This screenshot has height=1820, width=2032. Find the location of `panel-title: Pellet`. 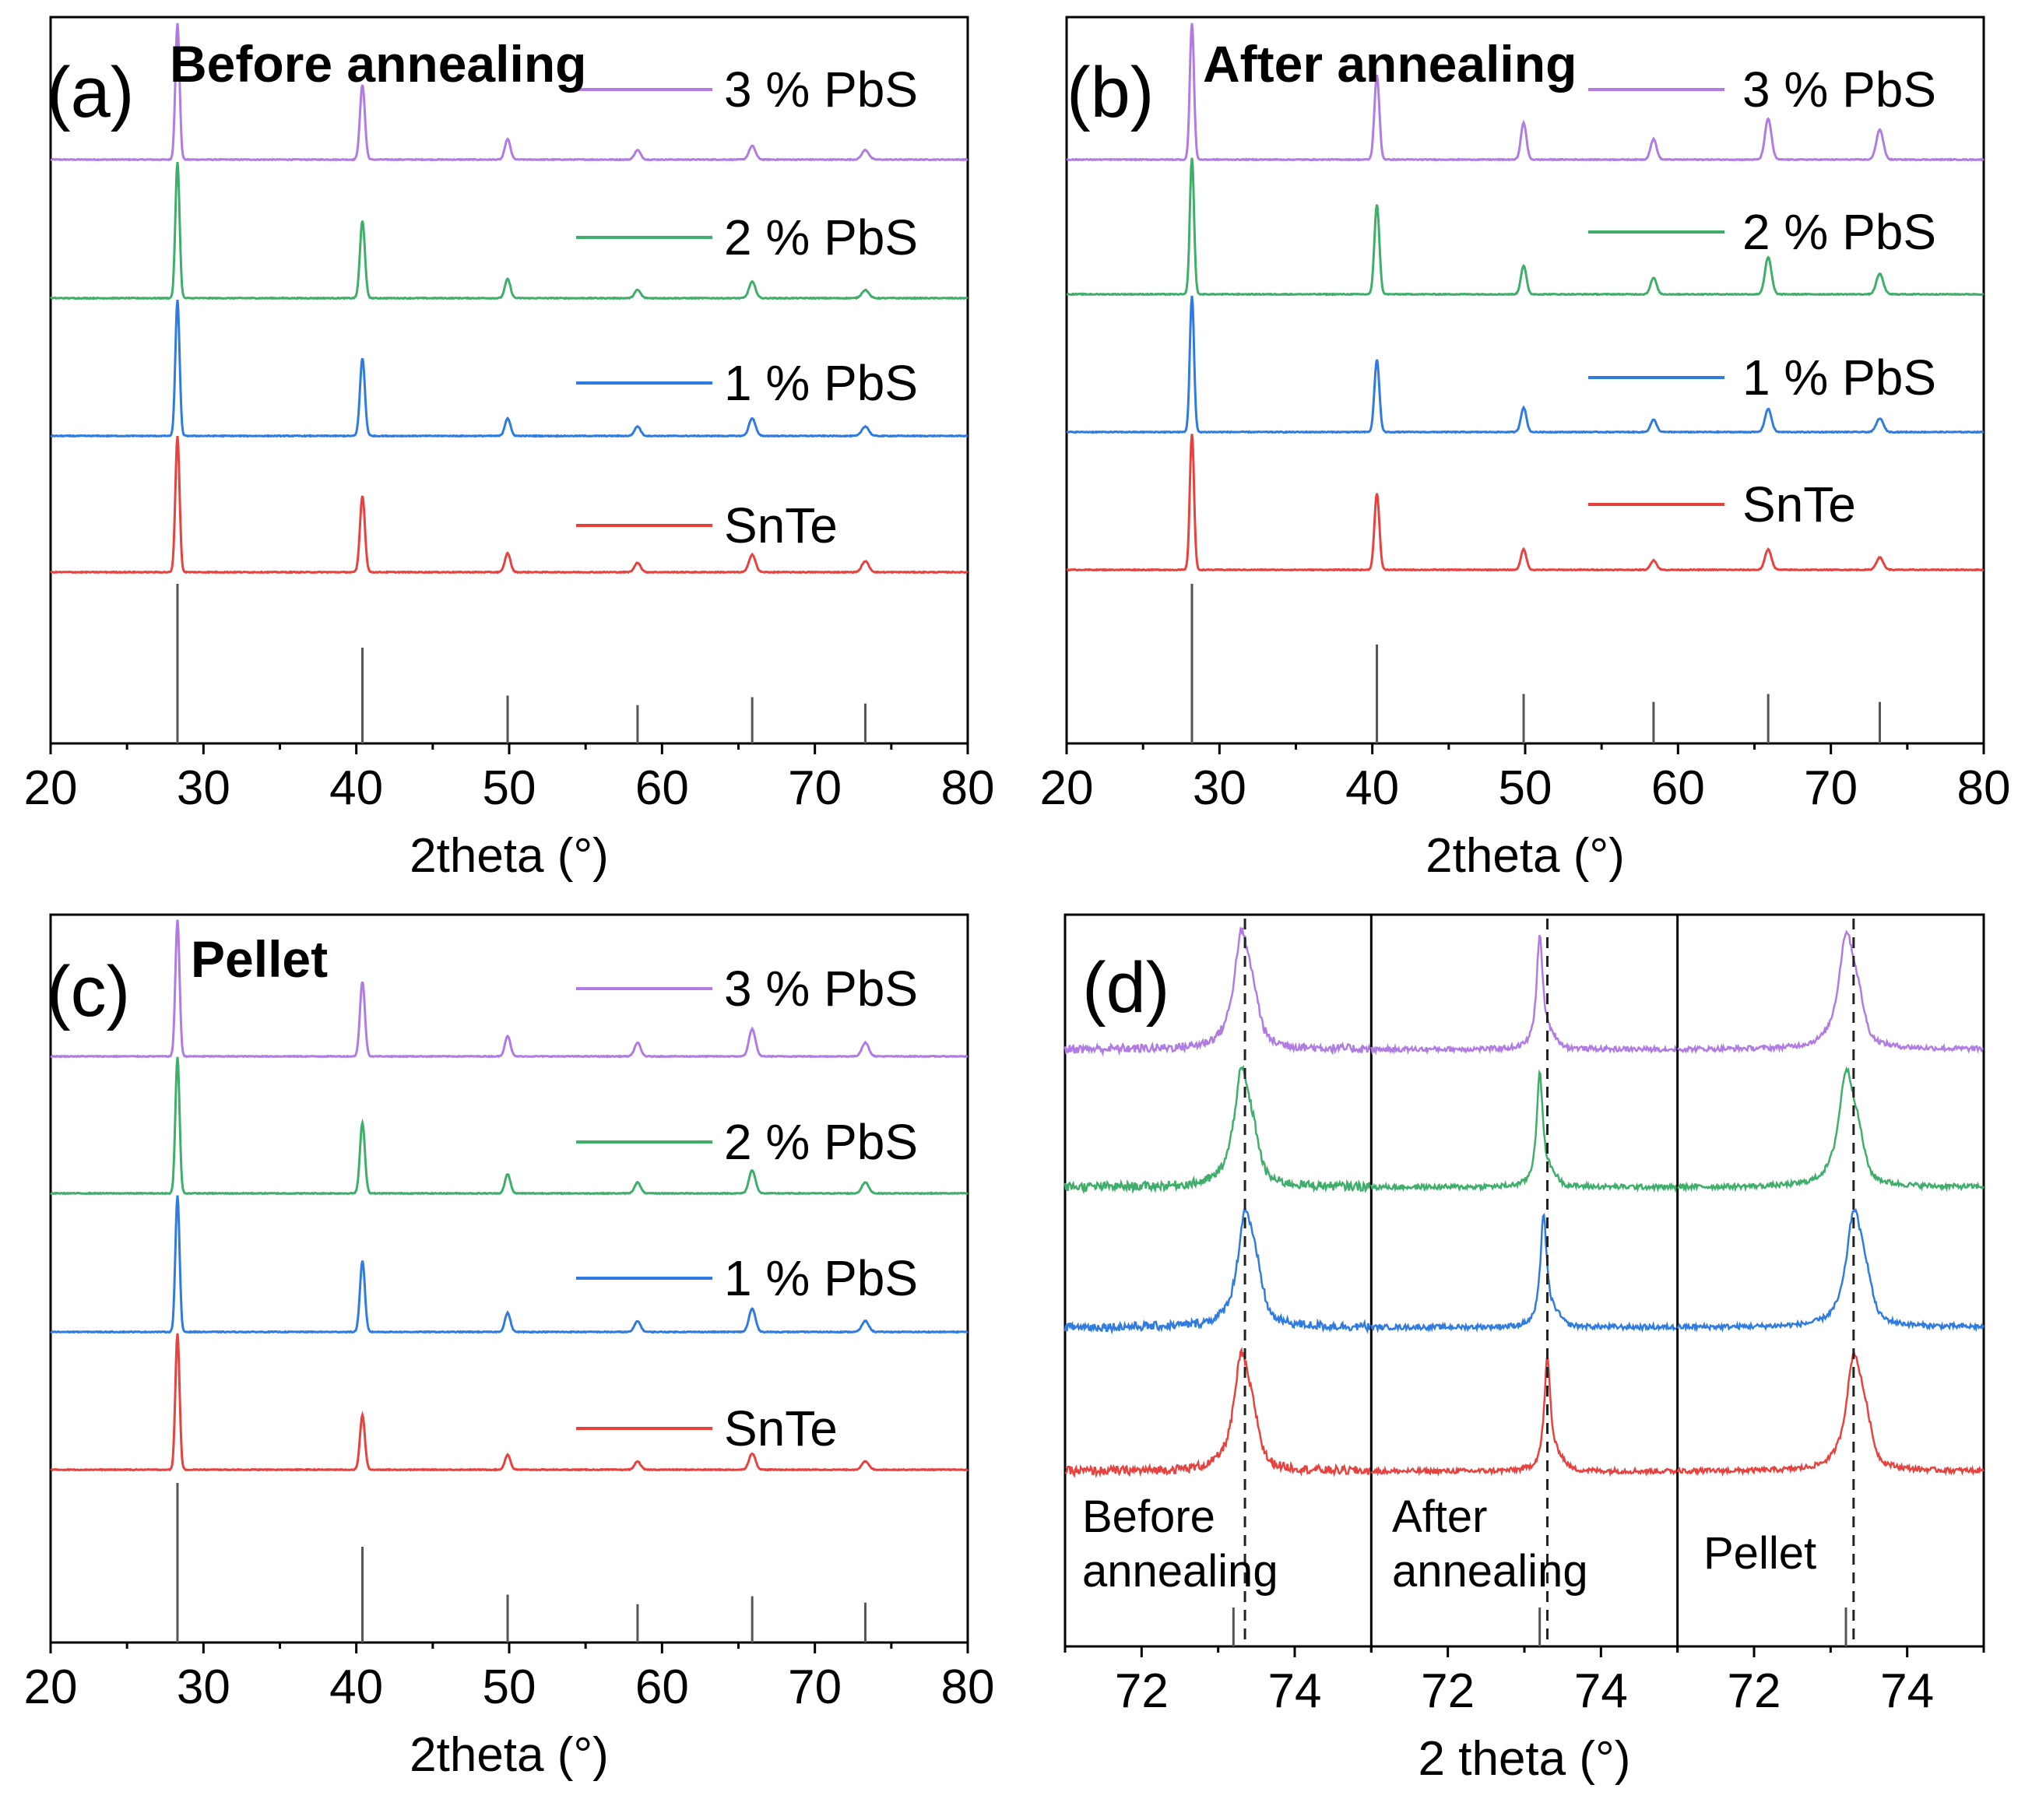

panel-title: Pellet is located at coordinates (259, 959).